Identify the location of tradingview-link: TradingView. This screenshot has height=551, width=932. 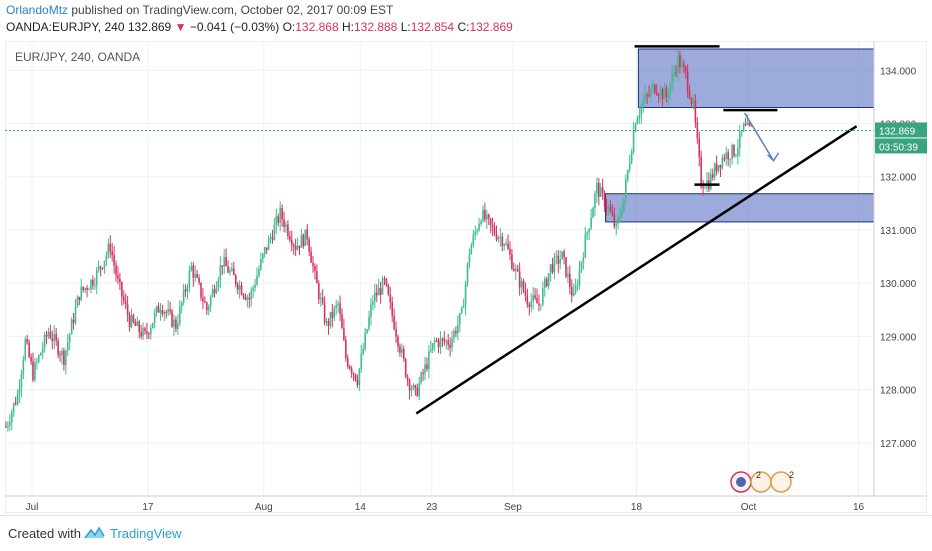
(146, 533).